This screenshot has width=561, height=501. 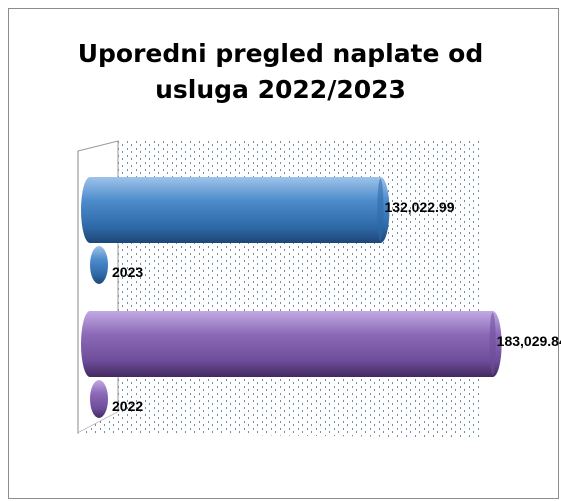 I want to click on bar-2022-end-cap, so click(x=493, y=344).